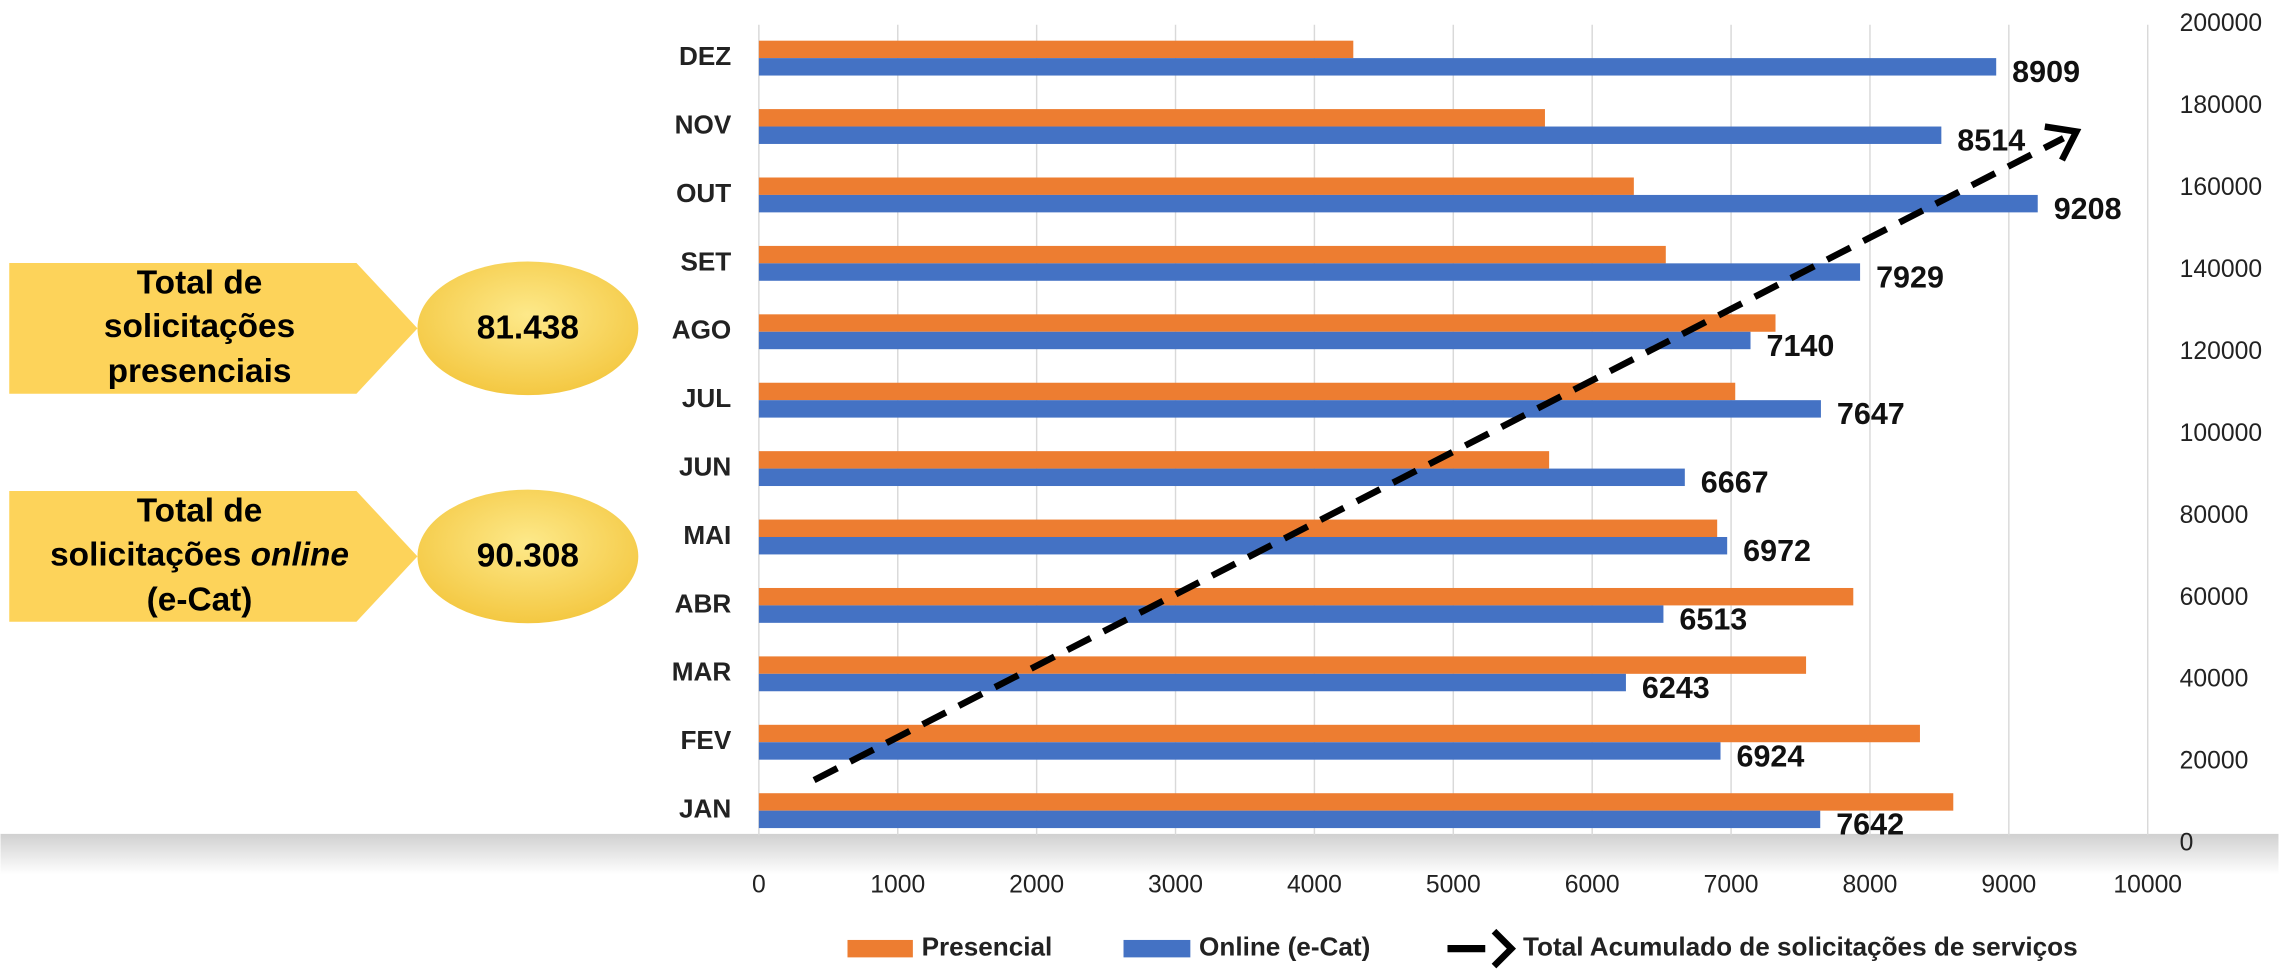 The height and width of the screenshot is (969, 2279). I want to click on summary-1: Total de solicitações presenciais 81.438, so click(324, 328).